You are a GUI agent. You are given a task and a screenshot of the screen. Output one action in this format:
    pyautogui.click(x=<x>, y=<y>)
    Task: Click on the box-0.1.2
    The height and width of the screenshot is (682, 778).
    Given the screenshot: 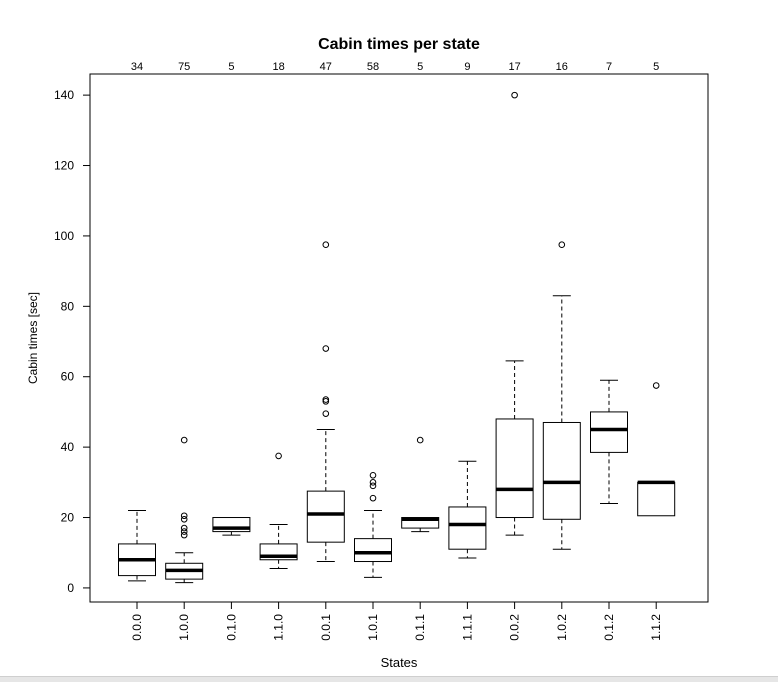 What is the action you would take?
    pyautogui.click(x=609, y=441)
    